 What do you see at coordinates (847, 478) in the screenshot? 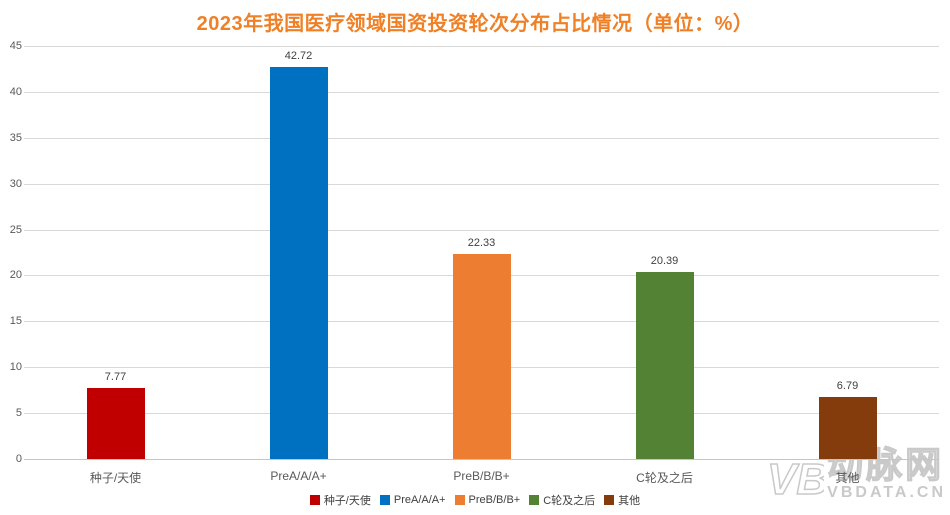
I see `category-label: 其他` at bounding box center [847, 478].